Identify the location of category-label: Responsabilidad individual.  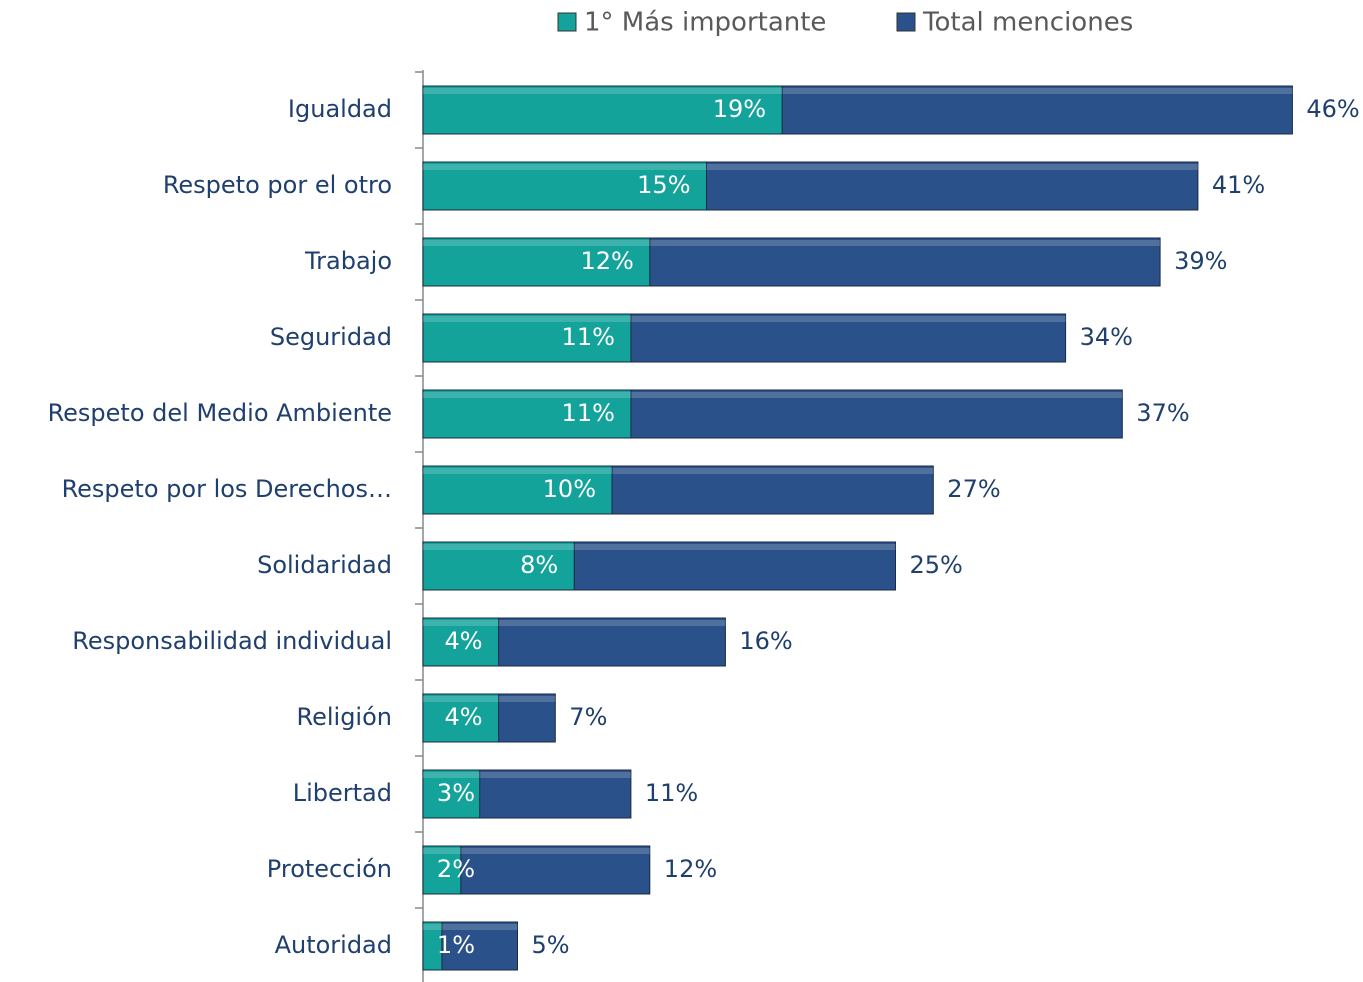
(232, 641).